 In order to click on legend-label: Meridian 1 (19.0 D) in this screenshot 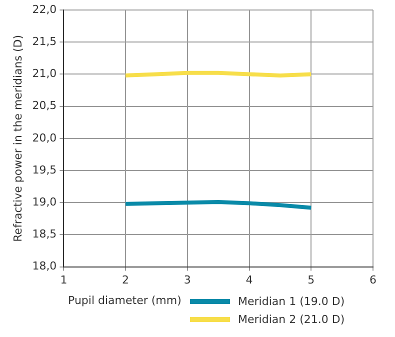, I will do `click(291, 301)`.